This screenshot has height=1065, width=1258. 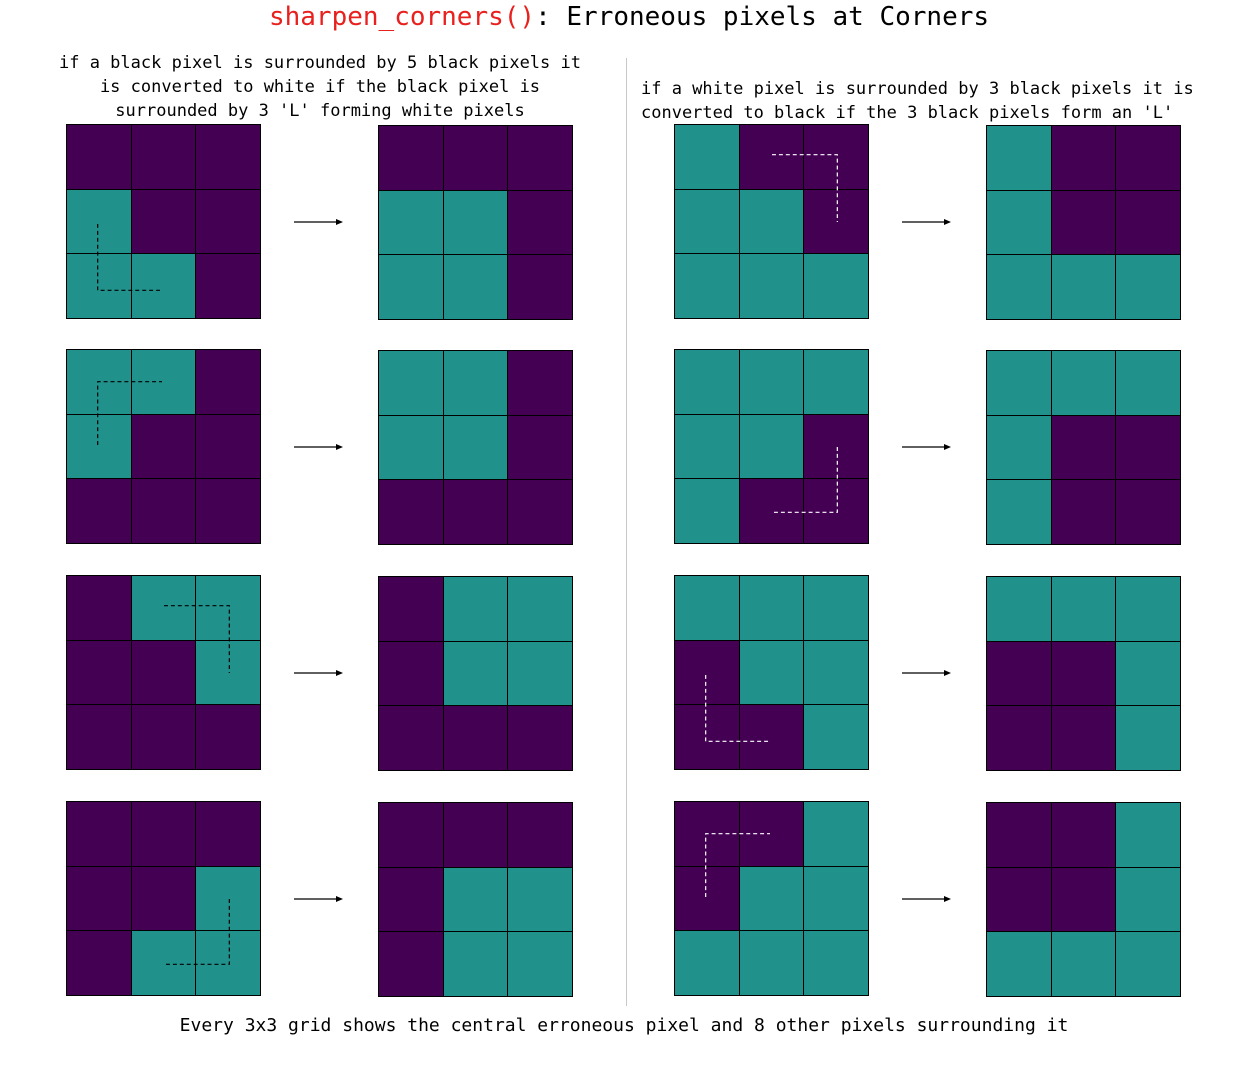 I want to click on left-panel-2-after-grid, so click(x=475, y=447).